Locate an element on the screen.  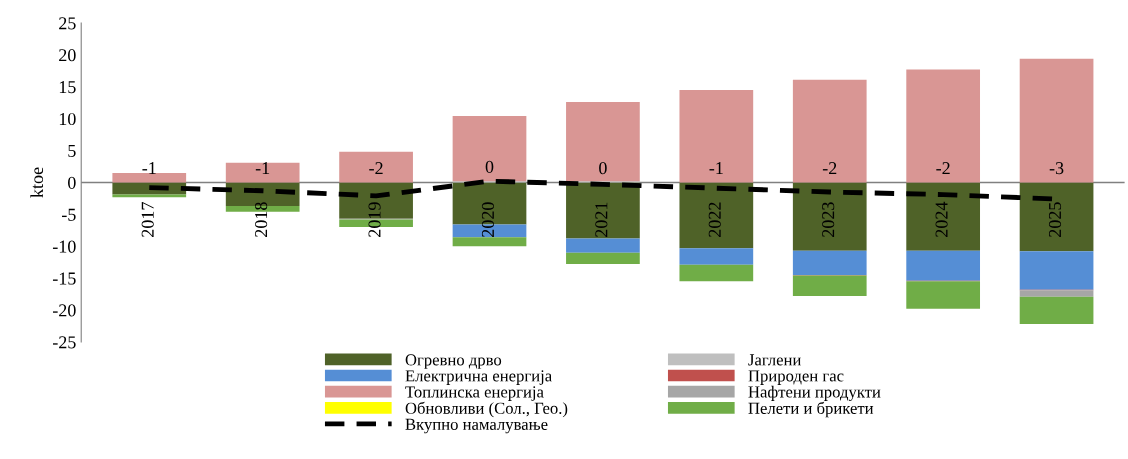
x-tick-label: 2025 is located at coordinates (1055, 219).